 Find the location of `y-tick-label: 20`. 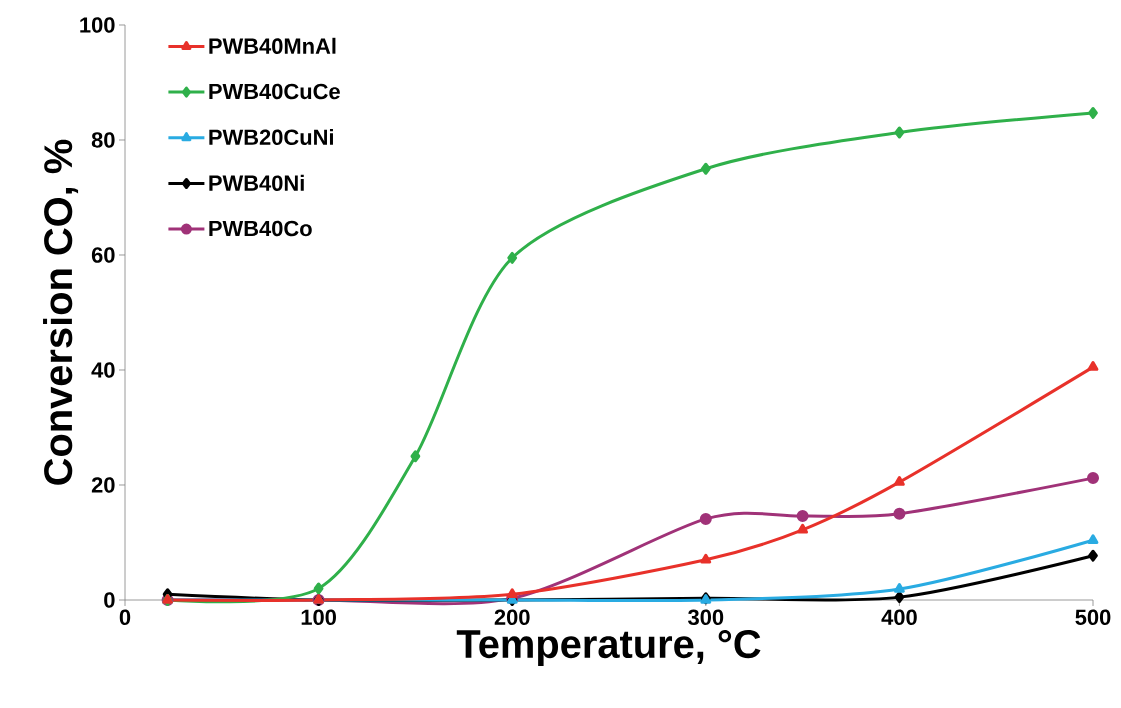

y-tick-label: 20 is located at coordinates (103, 485).